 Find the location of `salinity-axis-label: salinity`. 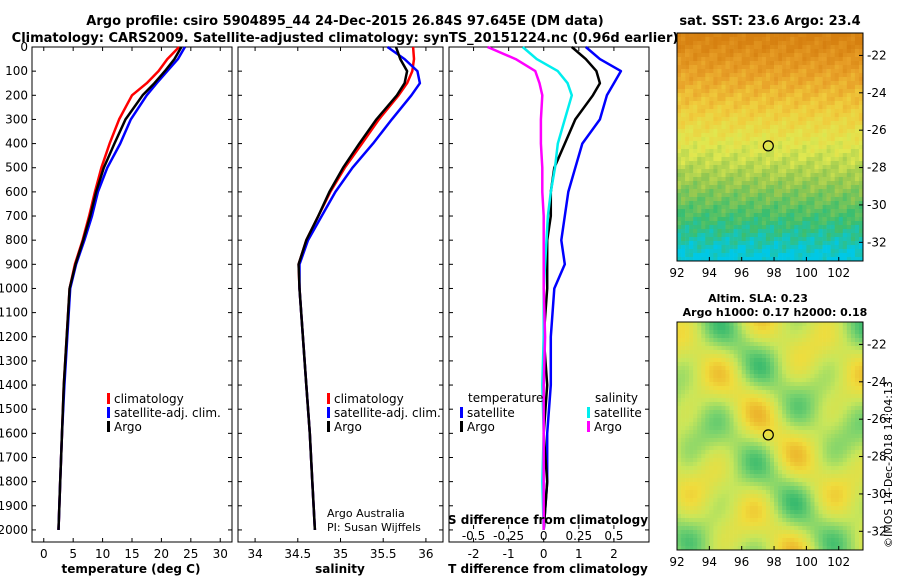

salinity-axis-label: salinity is located at coordinates (340, 569).